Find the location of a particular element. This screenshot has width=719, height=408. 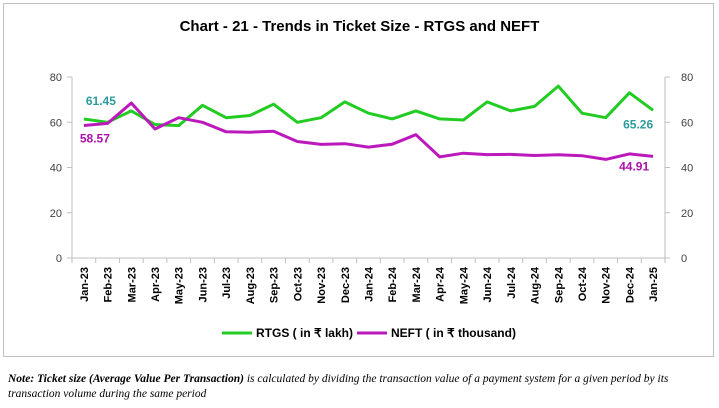

y-tick-label-left: 40 is located at coordinates (56, 169).